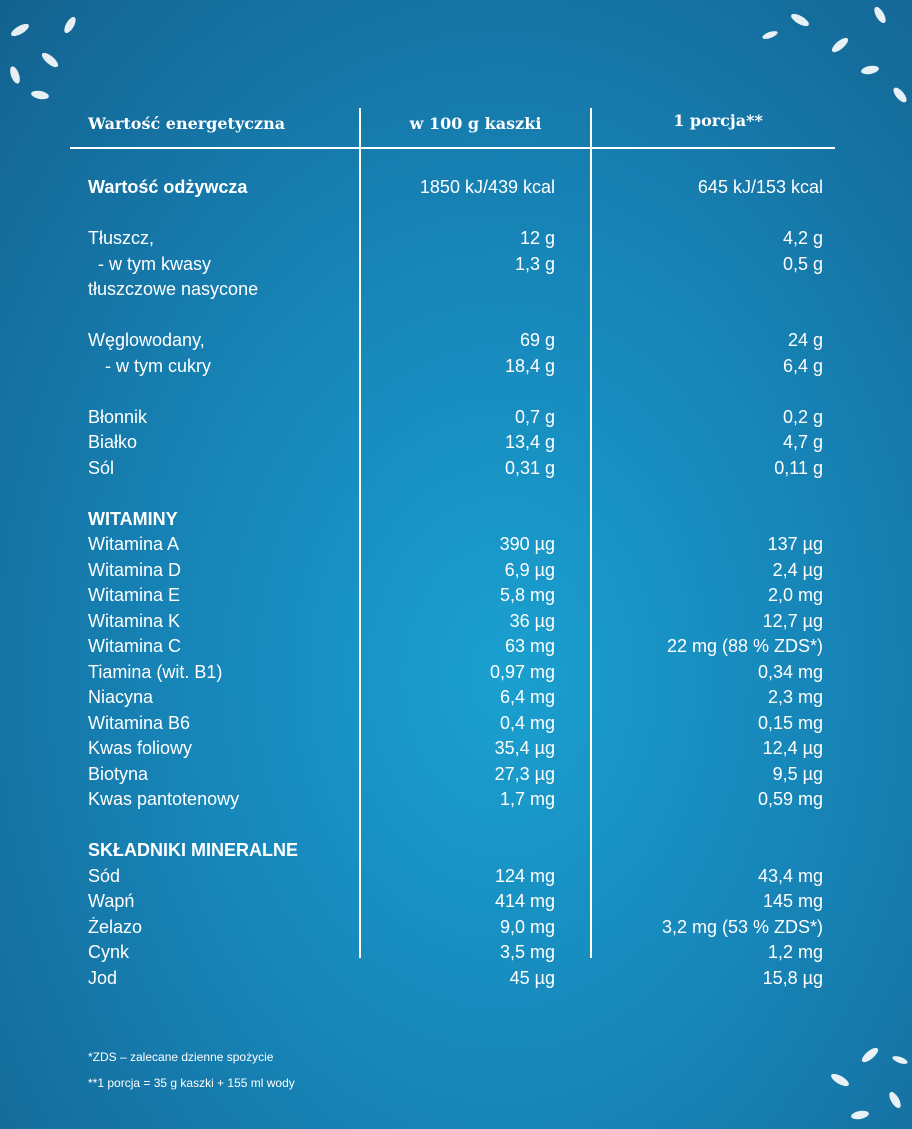  I want to click on value-portion: 145 mg, so click(792, 901).